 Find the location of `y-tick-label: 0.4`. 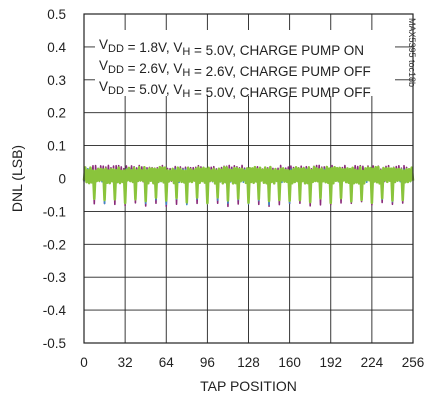

y-tick-label: 0.4 is located at coordinates (56, 47).